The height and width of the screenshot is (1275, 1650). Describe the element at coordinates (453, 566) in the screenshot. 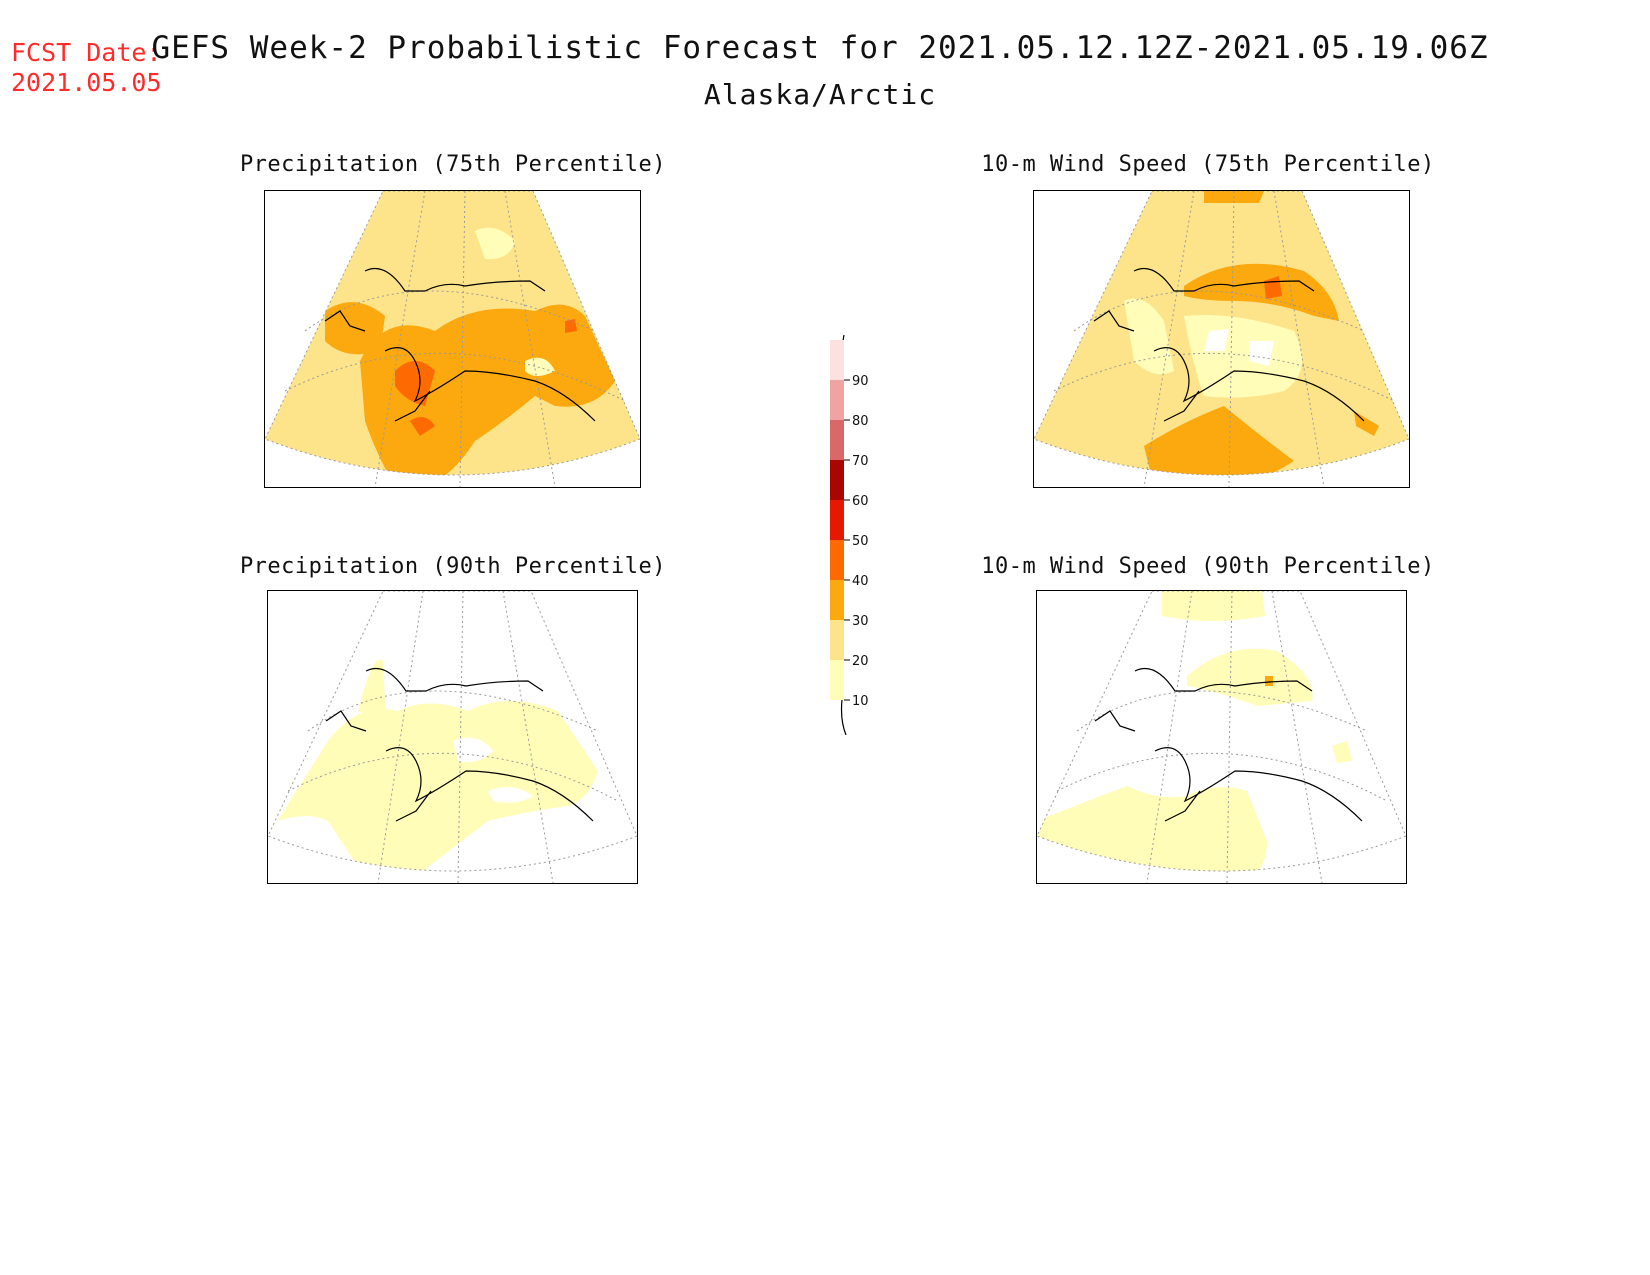

I see `panel-title-precip-90: Precipitation (90th Percentile)` at that location.